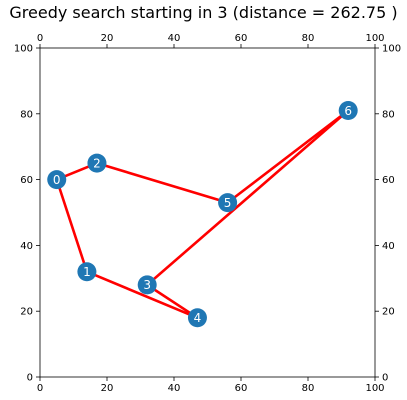 The height and width of the screenshot is (400, 407). I want to click on x-tick-label-top: 40, so click(174, 38).